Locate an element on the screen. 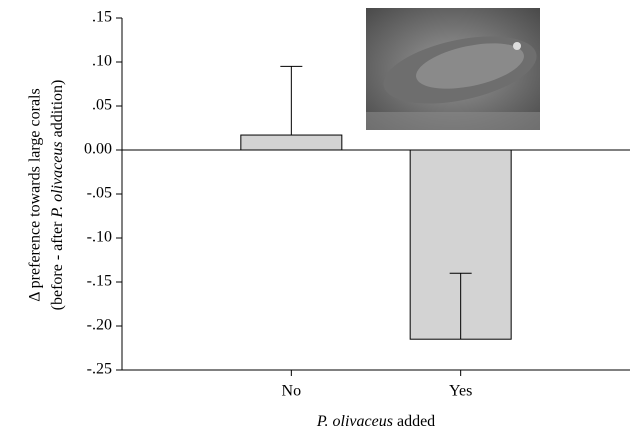 This screenshot has width=632, height=438. y-tick-label: 0.00 is located at coordinates (98, 149).